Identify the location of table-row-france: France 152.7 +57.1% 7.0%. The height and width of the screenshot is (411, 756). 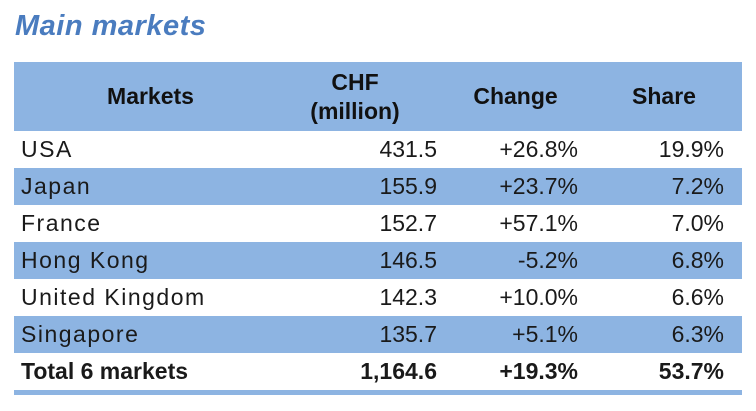
(378, 223).